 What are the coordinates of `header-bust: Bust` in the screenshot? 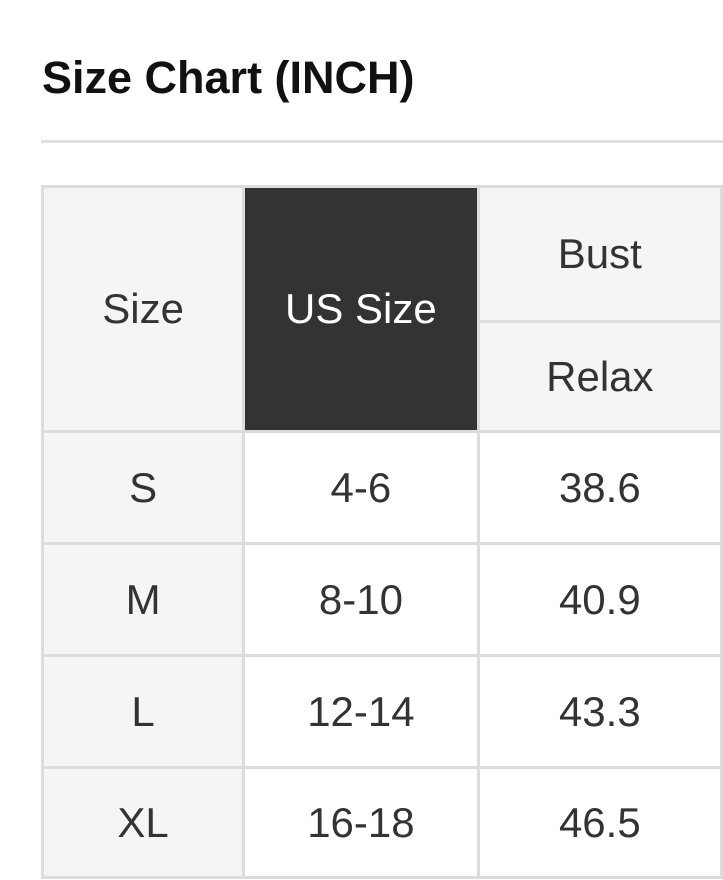 It's located at (599, 254).